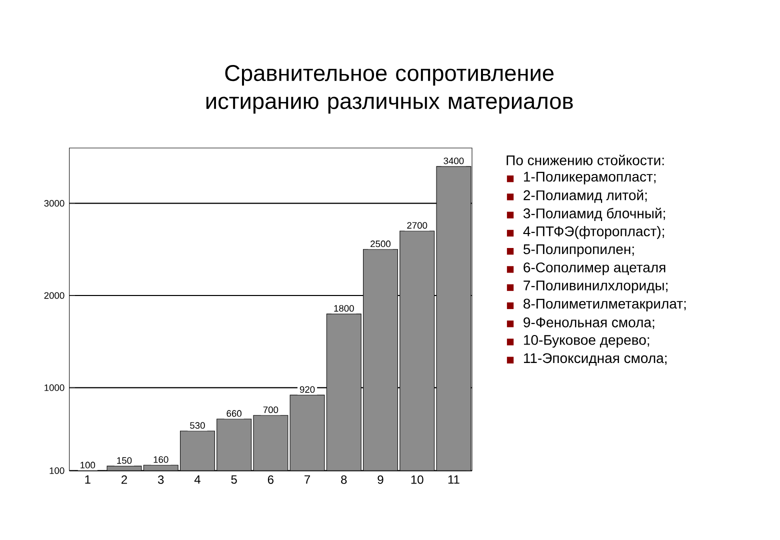 The image size is (780, 540). Describe the element at coordinates (454, 161) in the screenshot. I see `data-label: 3400` at that location.